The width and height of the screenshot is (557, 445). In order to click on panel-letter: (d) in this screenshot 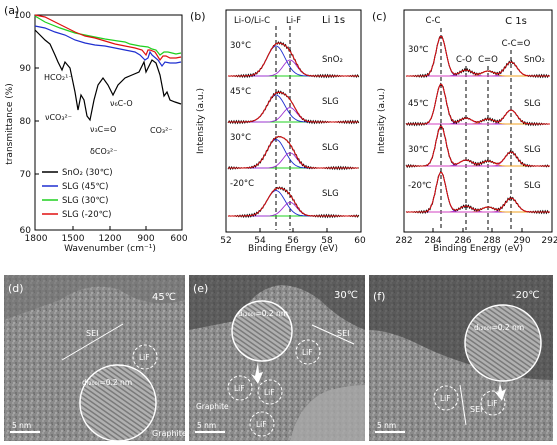, I will do `click(16, 288)`.